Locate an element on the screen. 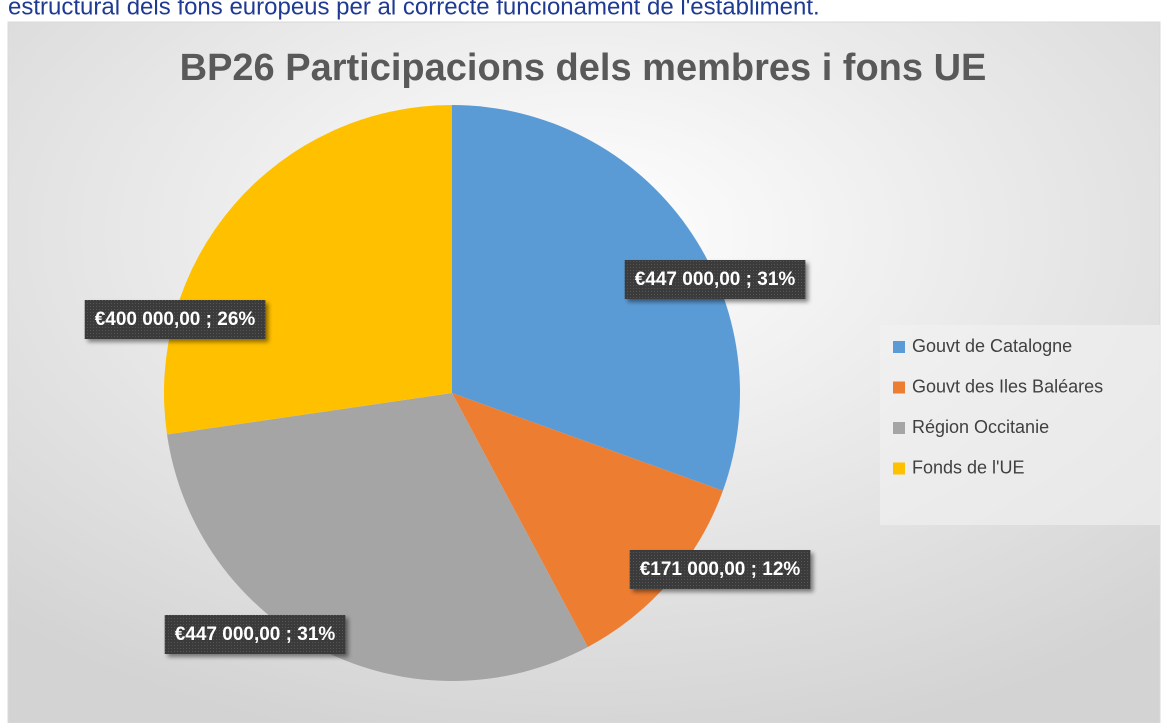  legend-box is located at coordinates (1020, 425).